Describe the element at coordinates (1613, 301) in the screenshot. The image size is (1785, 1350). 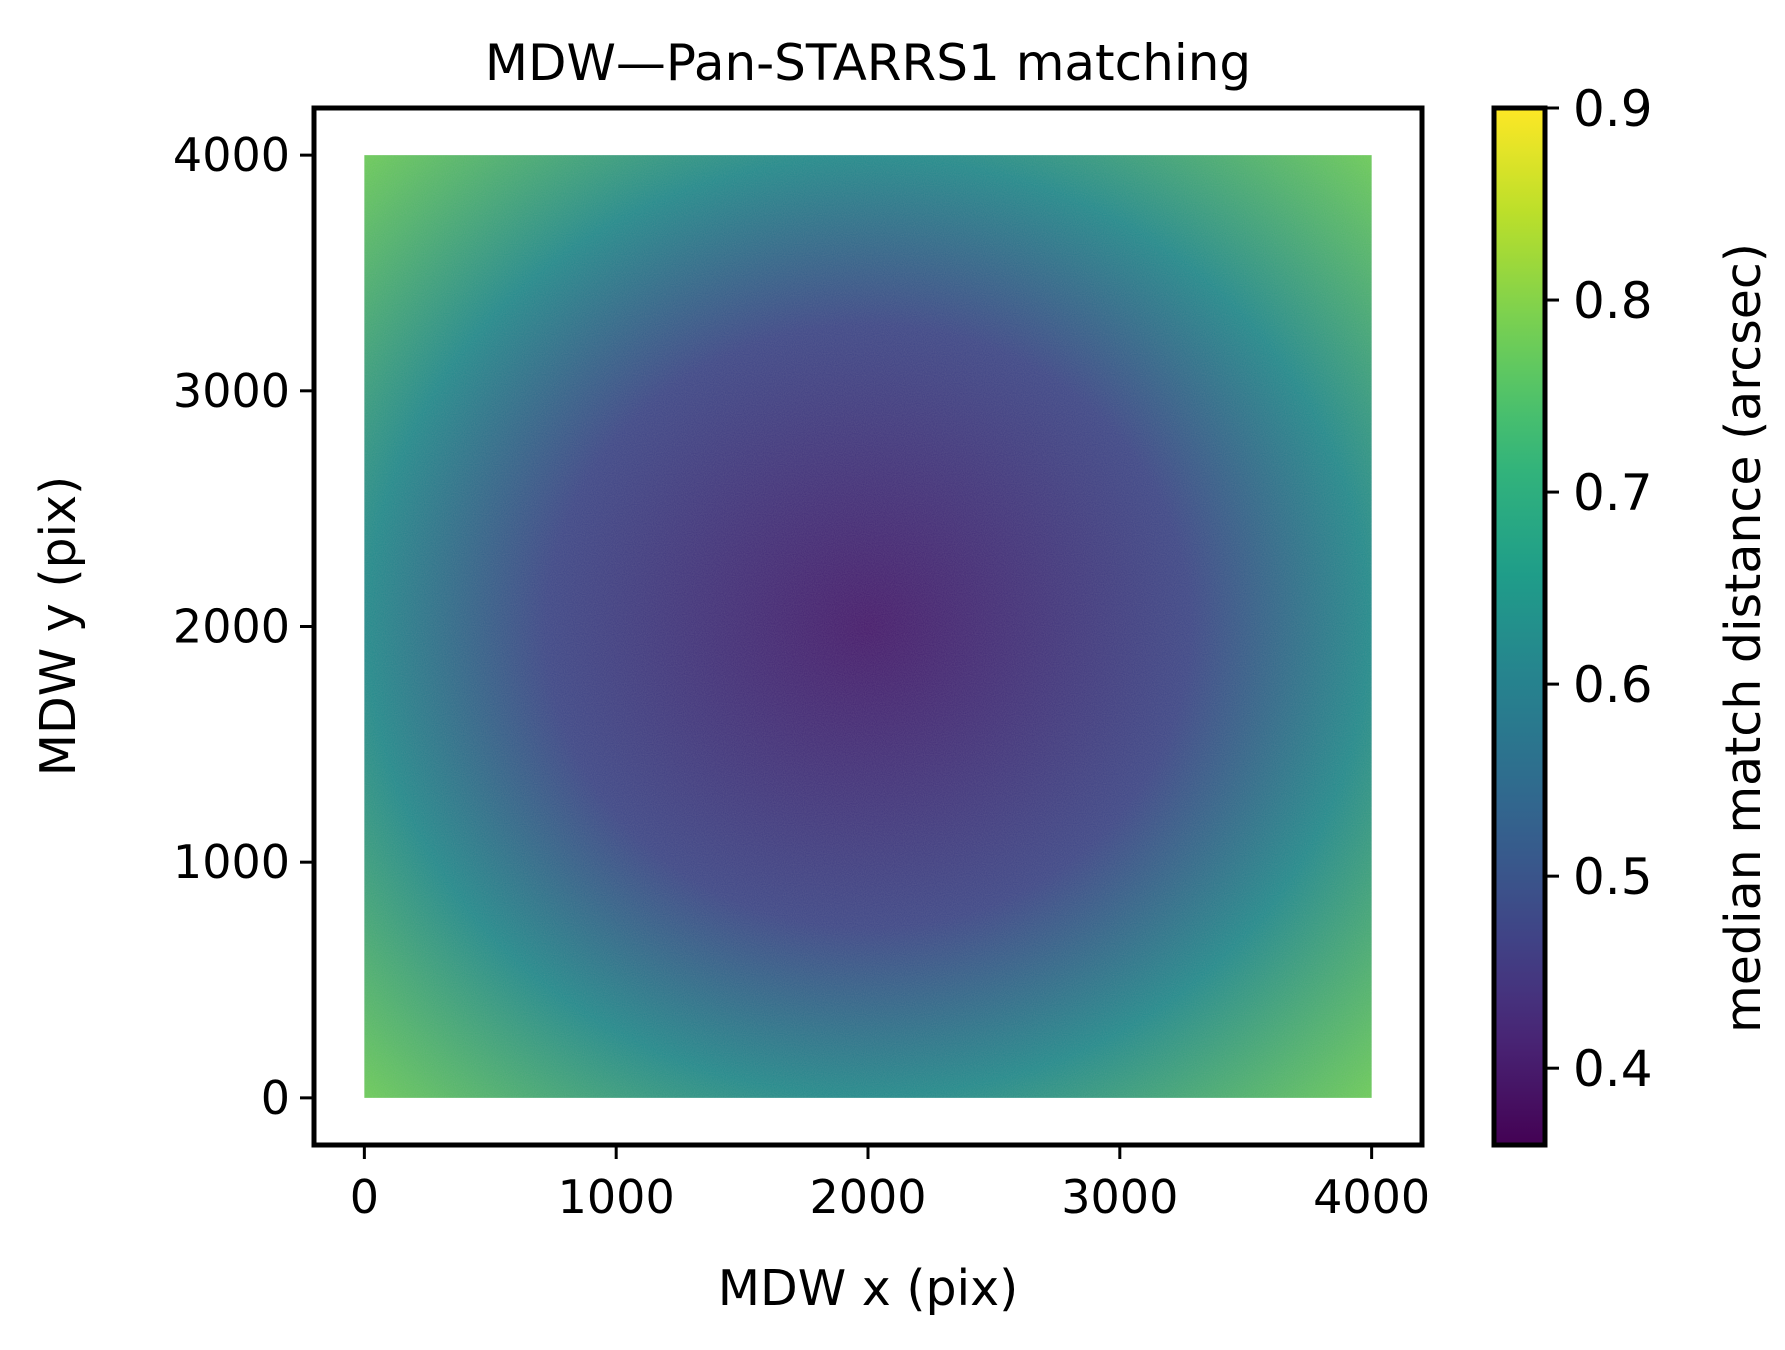
I see `colorbar-tick-label: 0.8` at that location.